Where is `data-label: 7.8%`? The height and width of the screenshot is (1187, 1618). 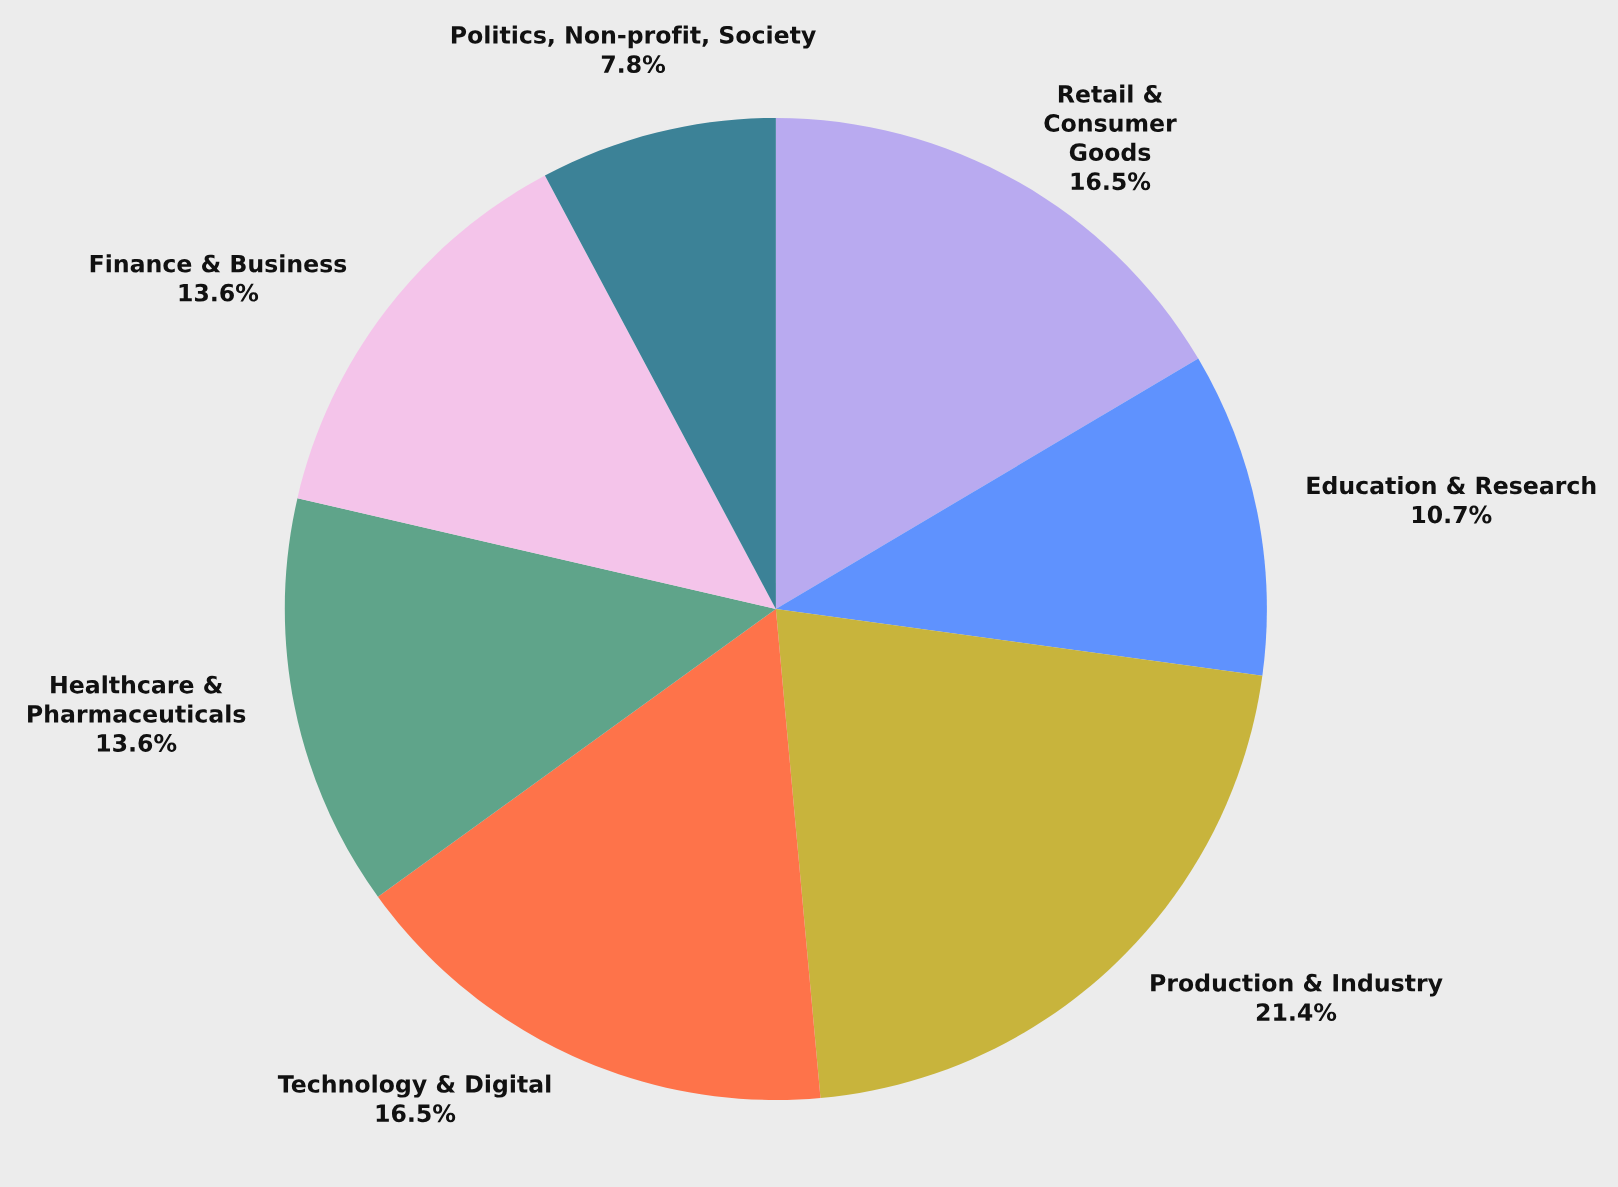
data-label: 7.8% is located at coordinates (633, 64).